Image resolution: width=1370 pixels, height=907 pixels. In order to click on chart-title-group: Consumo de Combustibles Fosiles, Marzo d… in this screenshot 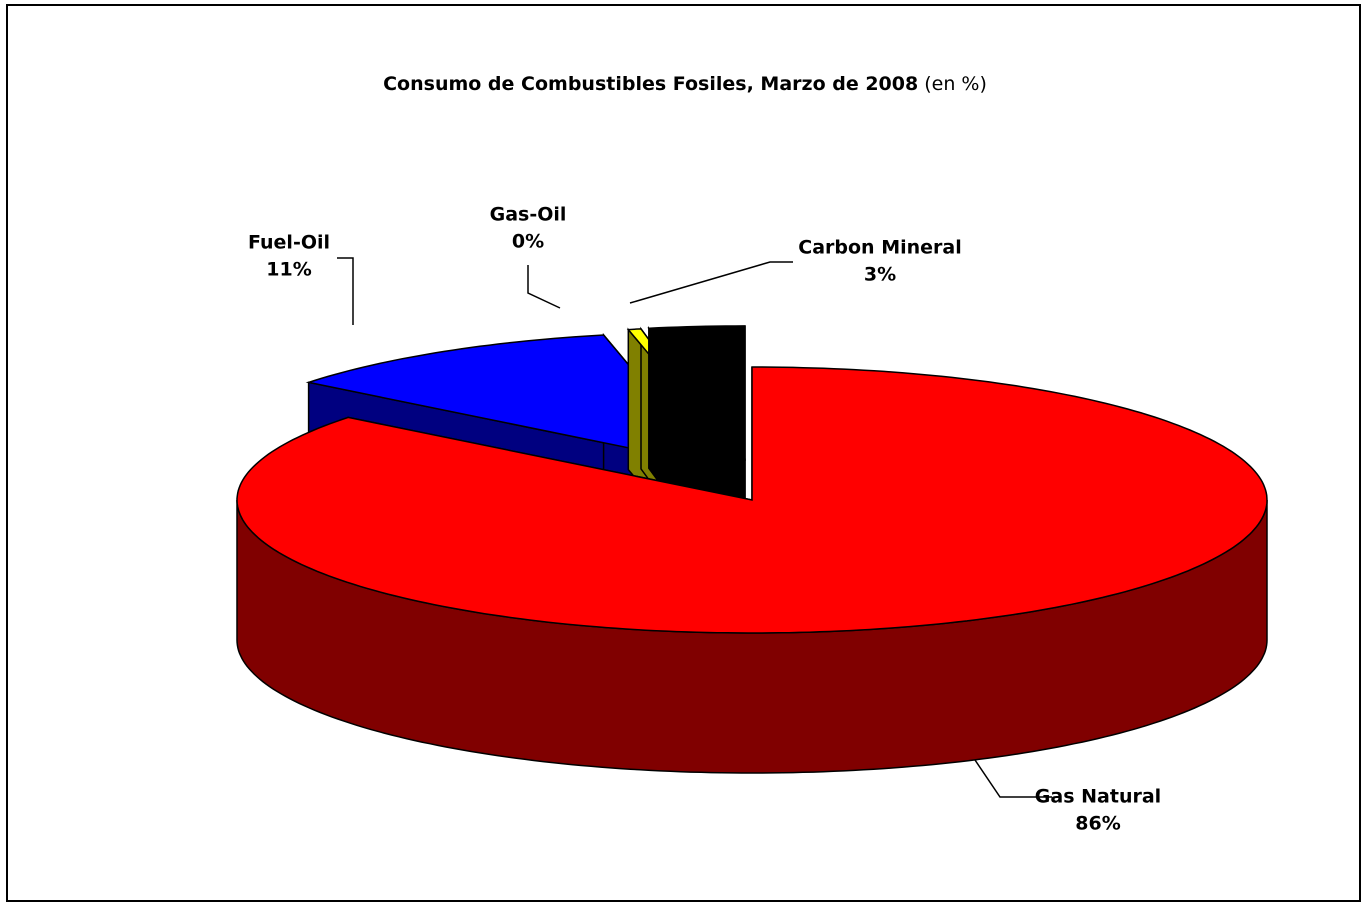, I will do `click(685, 84)`.